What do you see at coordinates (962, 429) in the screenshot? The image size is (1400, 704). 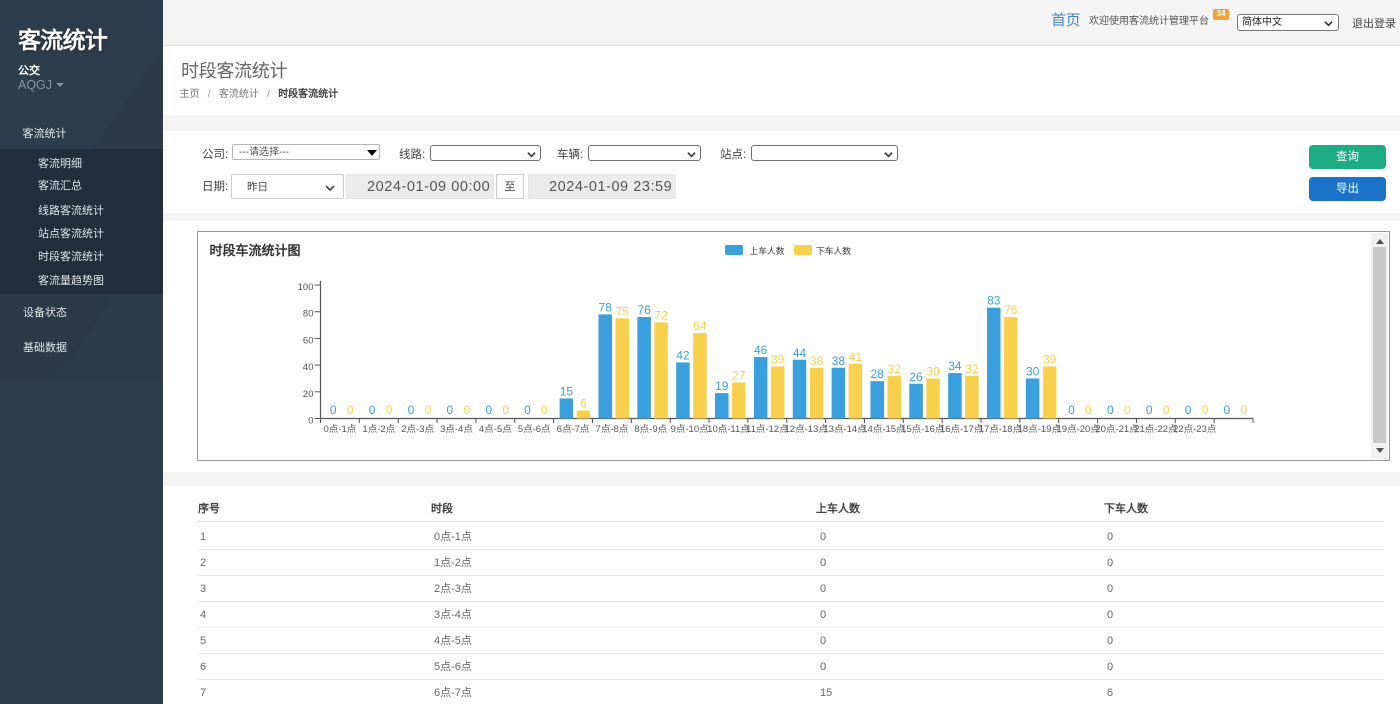 I see `svg-text: 16点-17点` at bounding box center [962, 429].